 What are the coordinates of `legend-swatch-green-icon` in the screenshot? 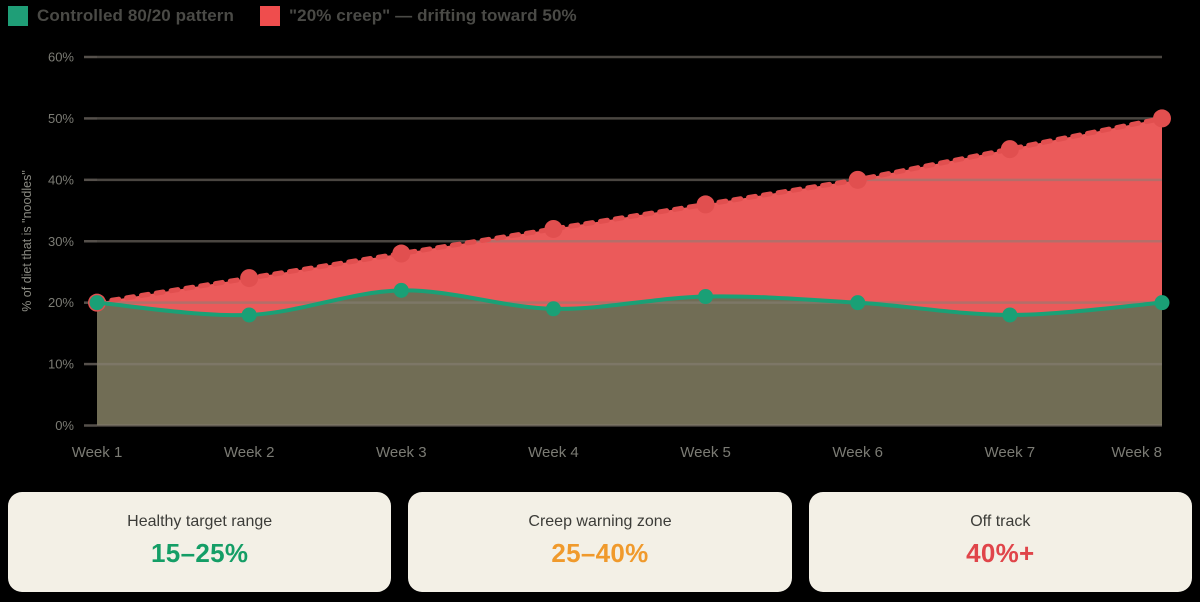 It's located at (18, 16).